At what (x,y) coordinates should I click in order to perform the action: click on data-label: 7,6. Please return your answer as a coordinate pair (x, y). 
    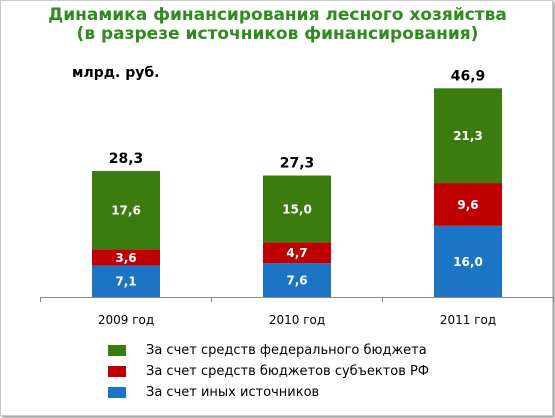
    Looking at the image, I should click on (296, 281).